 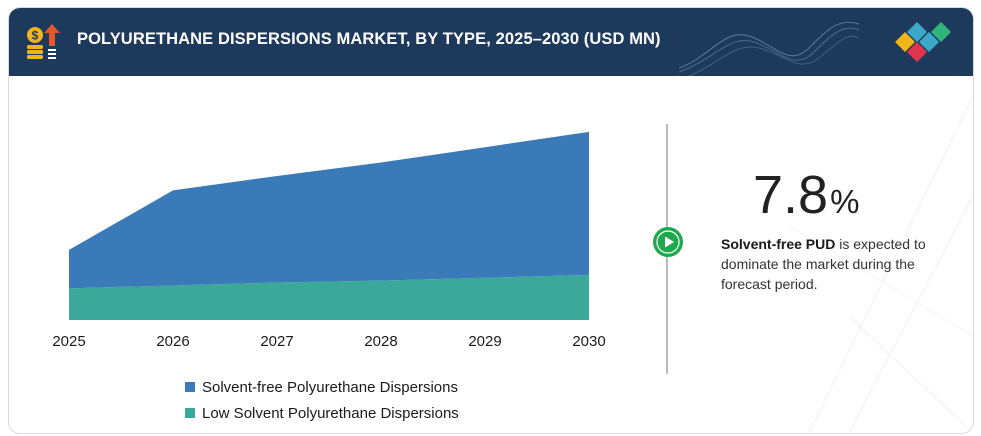 I want to click on legend-item: Low Solvent Polyurethane Dispersions, so click(x=322, y=413).